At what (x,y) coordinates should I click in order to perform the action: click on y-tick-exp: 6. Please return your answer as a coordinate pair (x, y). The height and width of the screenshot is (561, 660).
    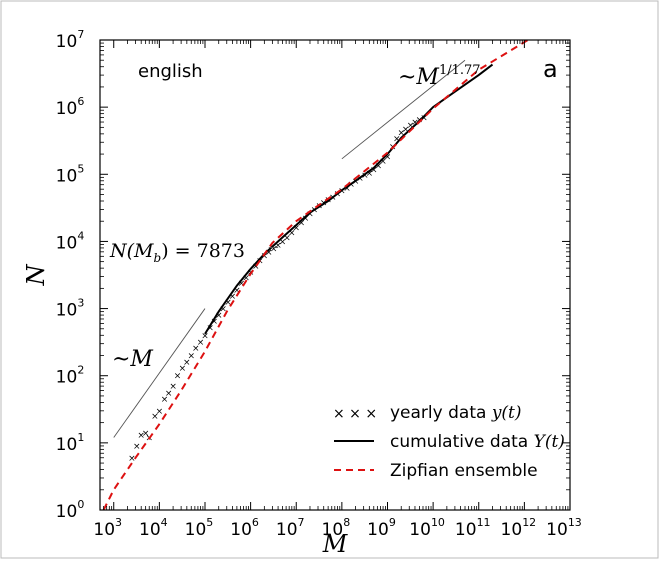
    Looking at the image, I should click on (80, 101).